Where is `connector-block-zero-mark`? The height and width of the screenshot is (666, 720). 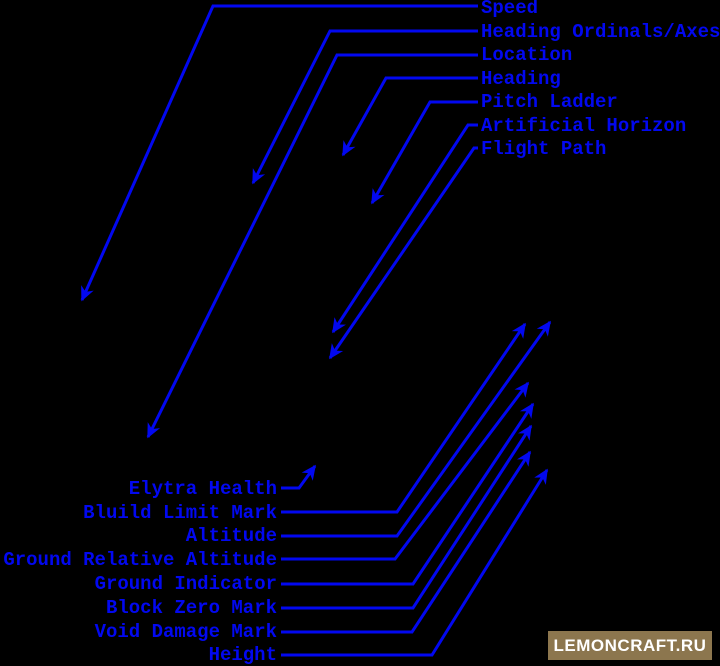 connector-block-zero-mark is located at coordinates (407, 517).